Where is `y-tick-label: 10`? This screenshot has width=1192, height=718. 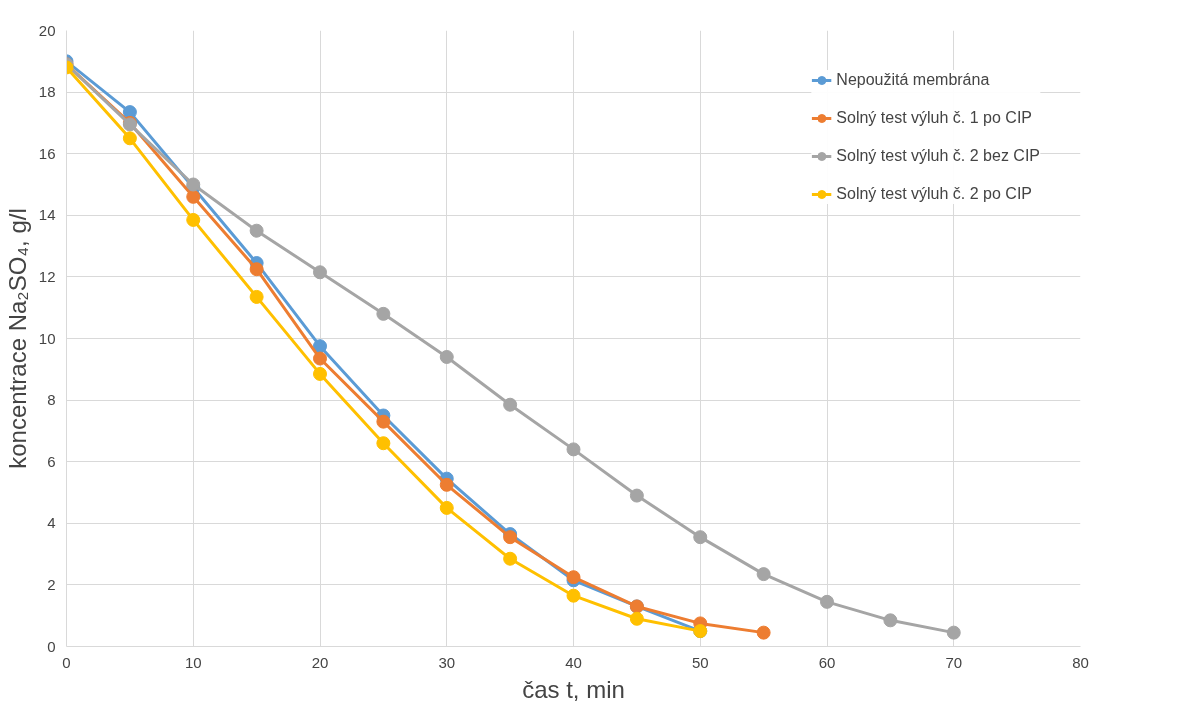 y-tick-label: 10 is located at coordinates (47, 338).